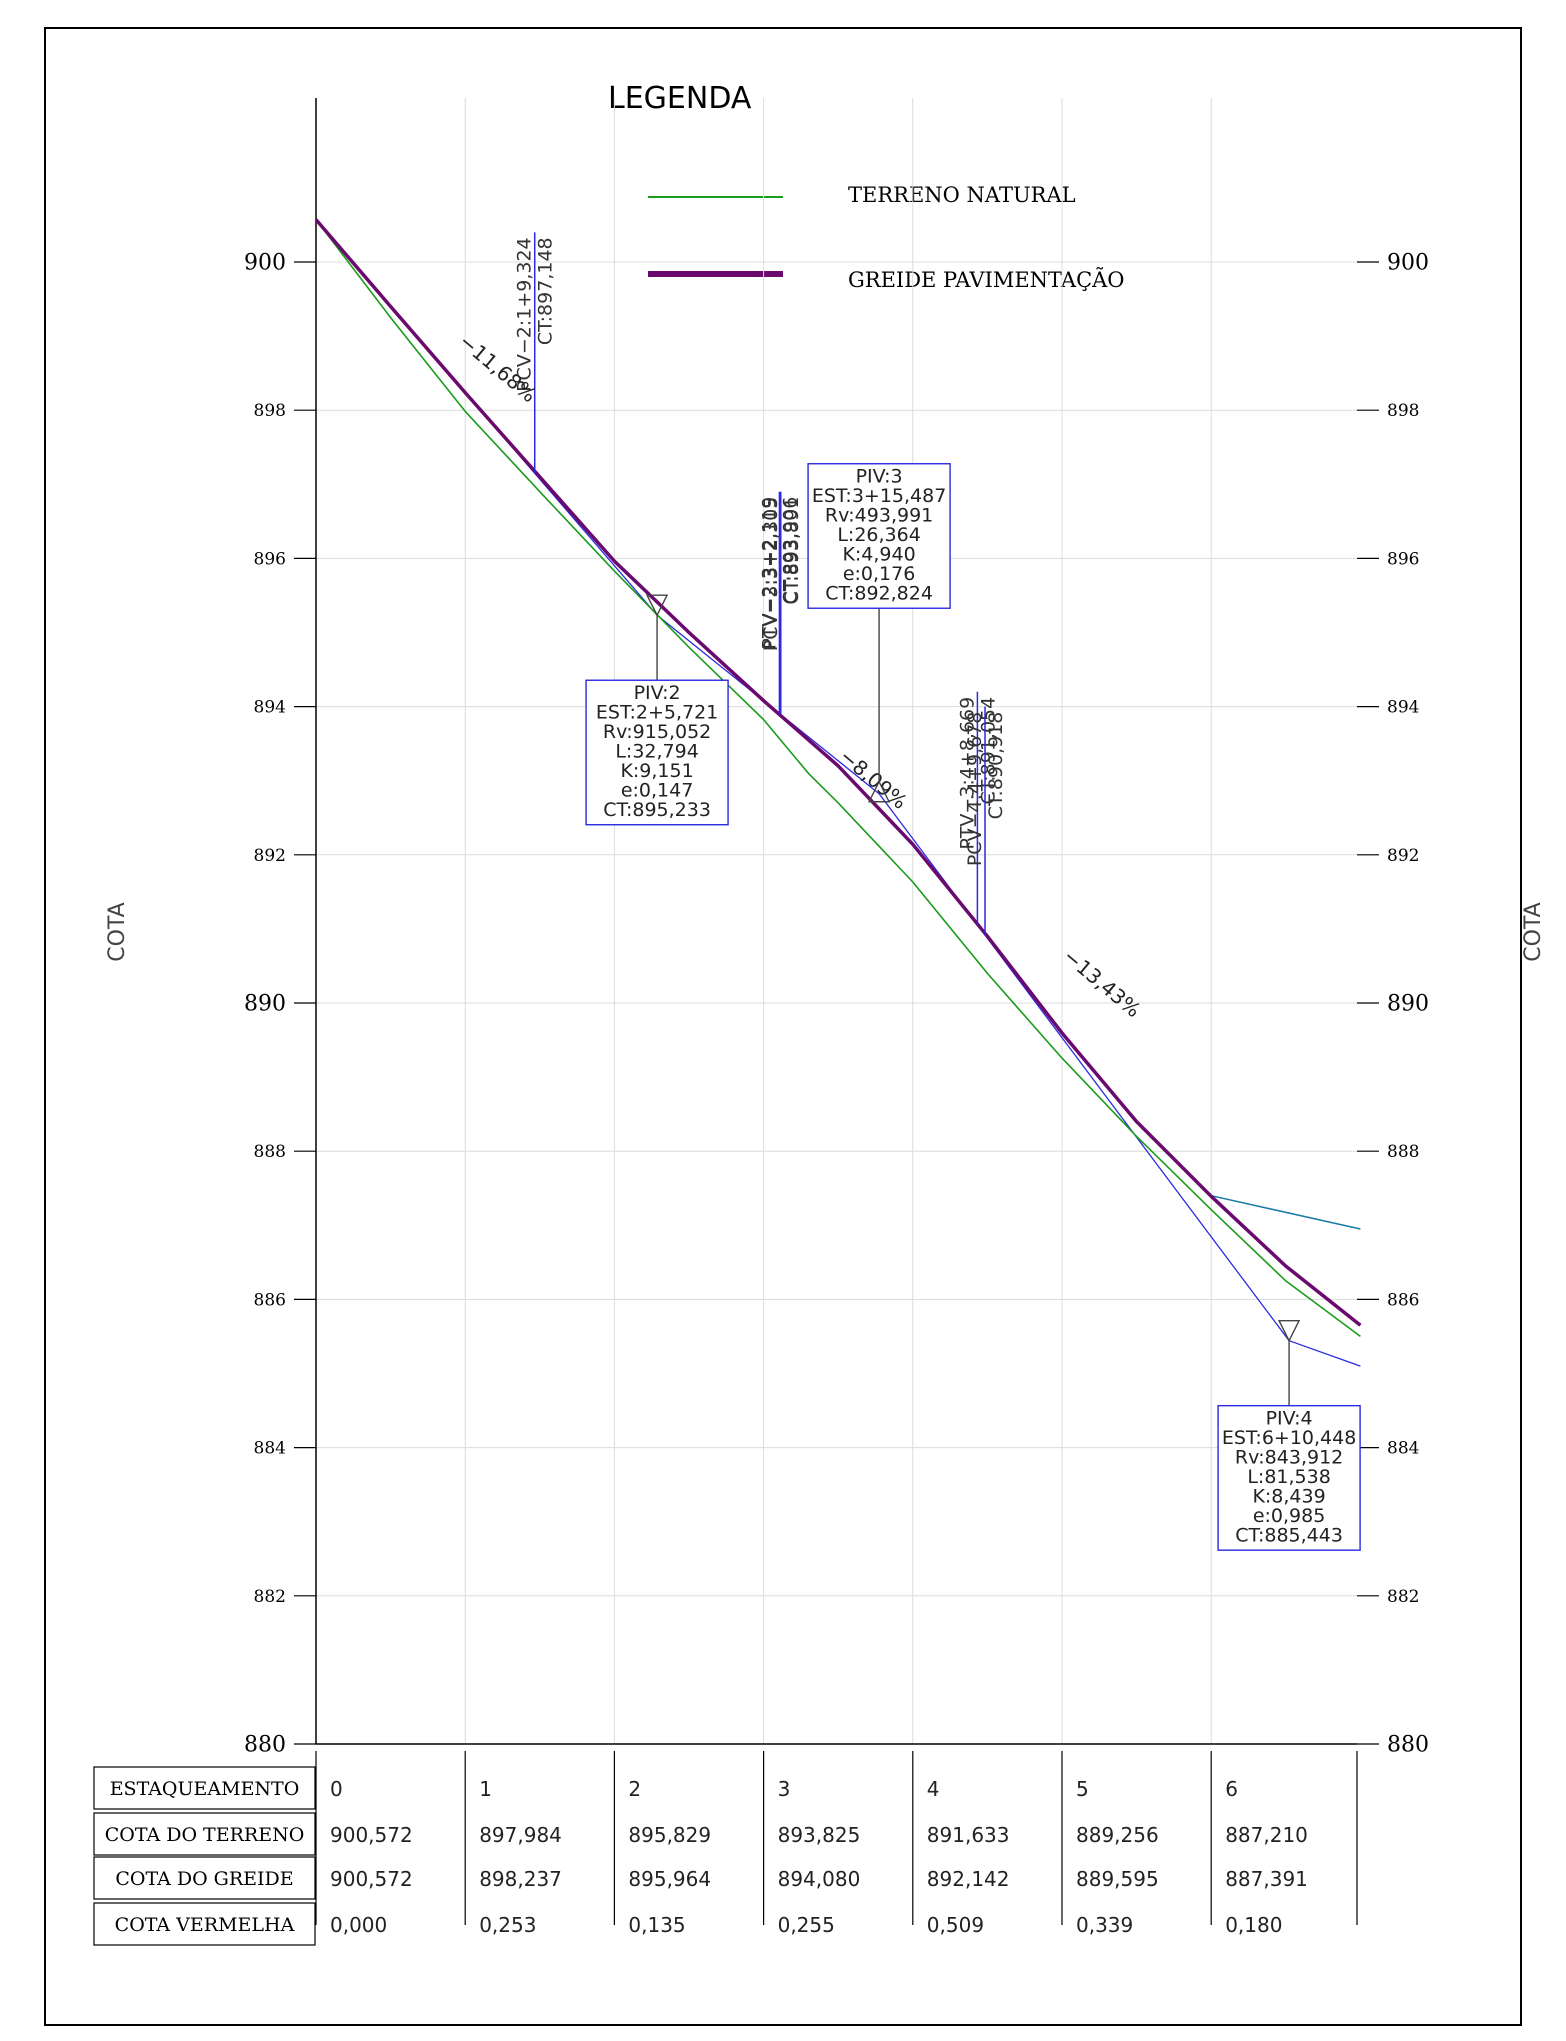 The height and width of the screenshot is (2041, 1566). What do you see at coordinates (1266, 1835) in the screenshot?
I see `table-cell: 887,210` at bounding box center [1266, 1835].